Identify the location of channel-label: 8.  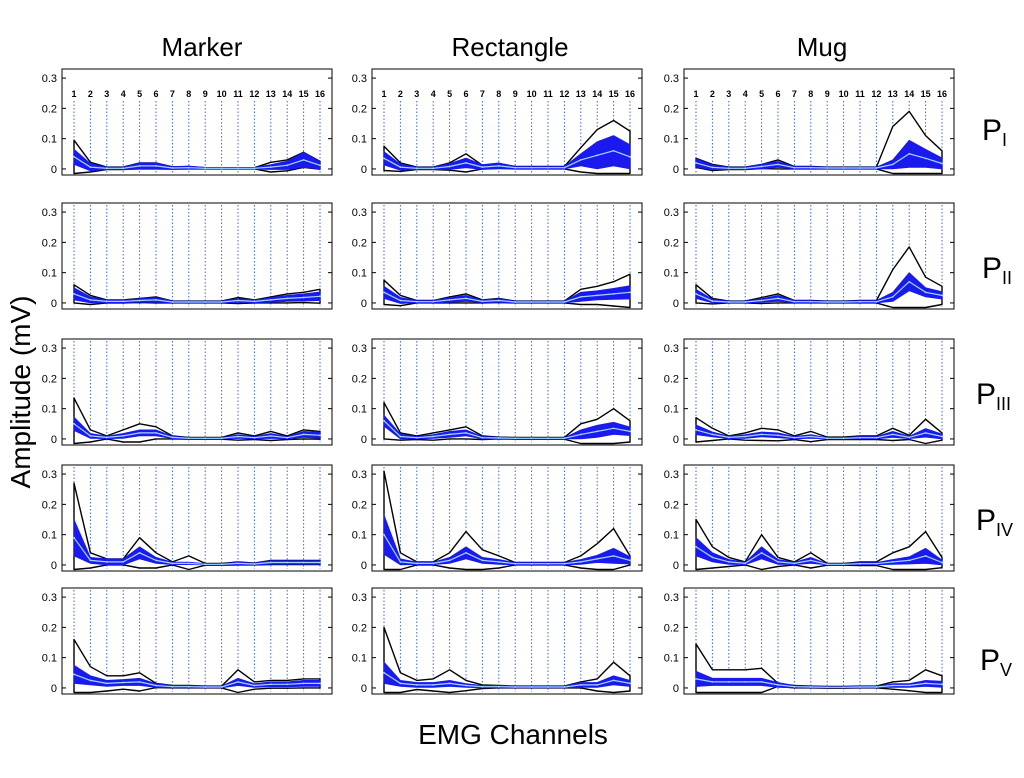
(810, 94).